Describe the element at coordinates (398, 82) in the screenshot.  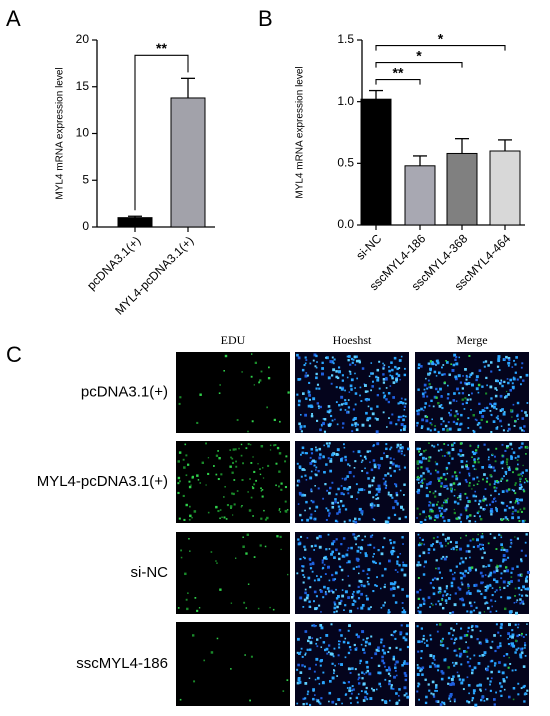
I see `significance-bracket` at that location.